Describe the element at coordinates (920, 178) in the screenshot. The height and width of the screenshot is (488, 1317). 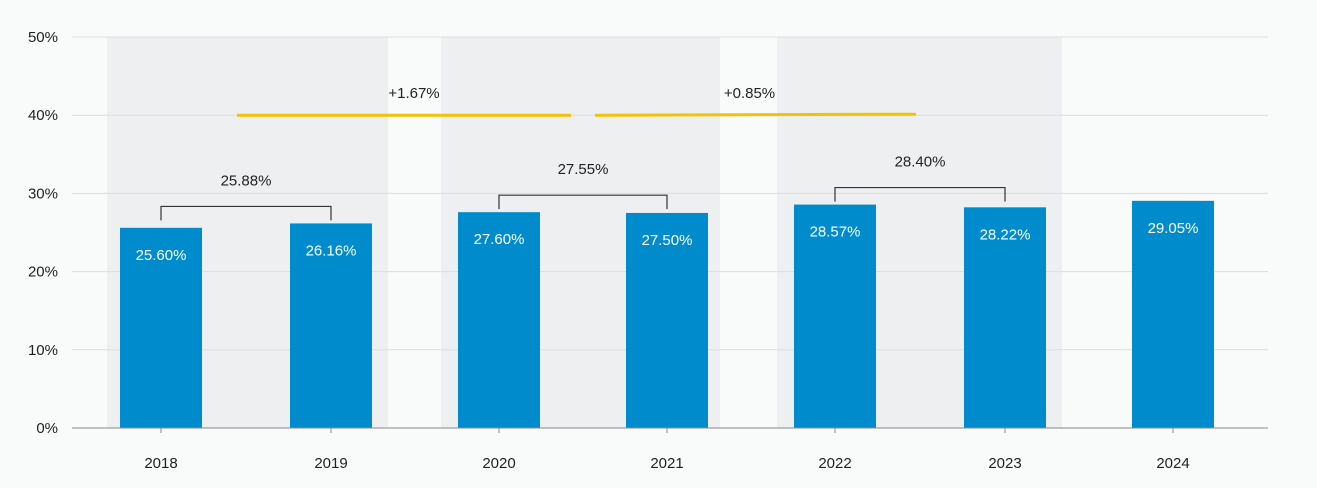
I see `pair-average-bracket-2022-2023: 28.40%` at that location.